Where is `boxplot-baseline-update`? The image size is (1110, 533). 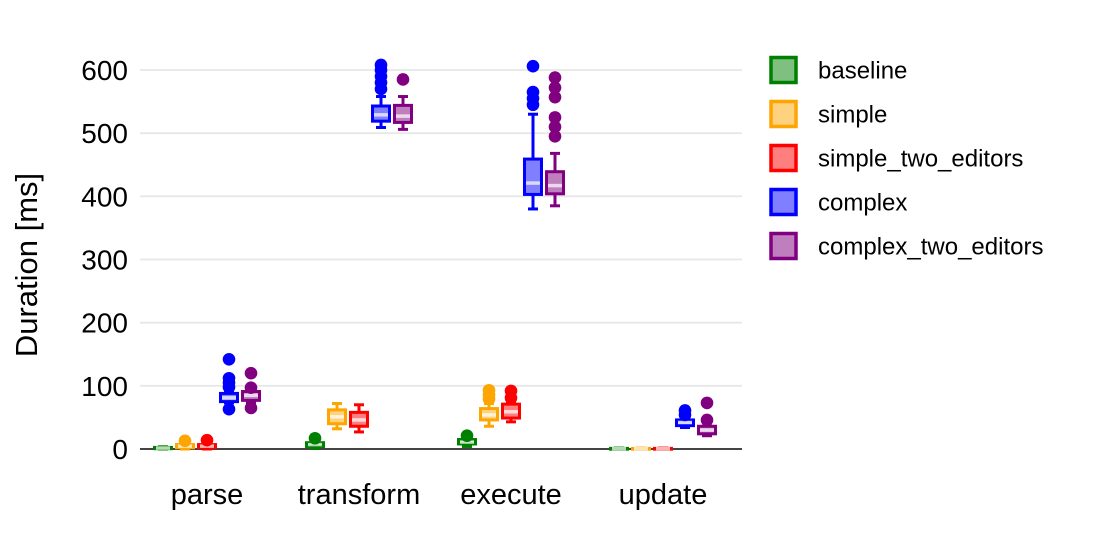 boxplot-baseline-update is located at coordinates (619, 448).